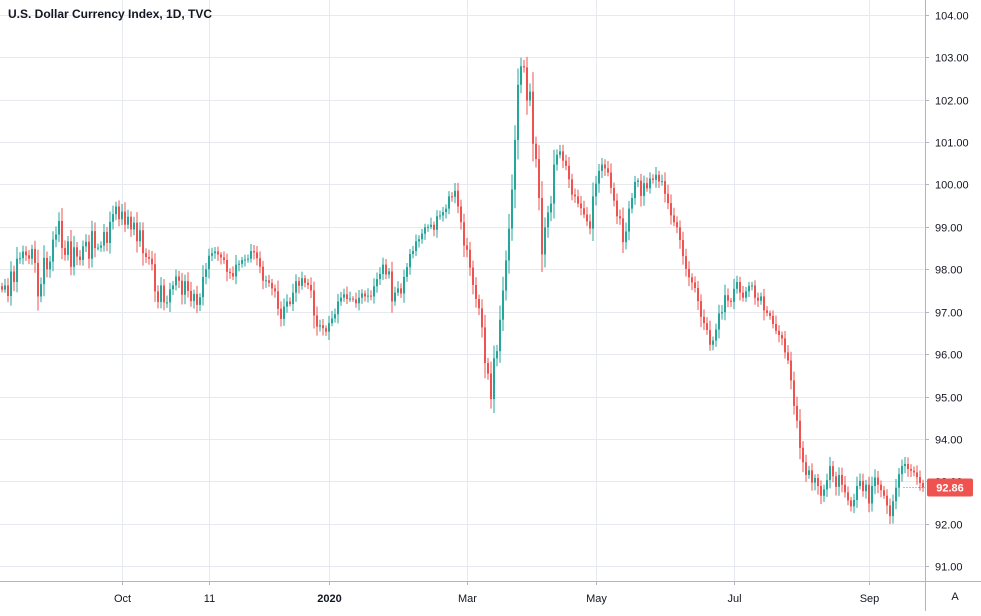 The width and height of the screenshot is (981, 616). I want to click on auto-scale-button-label: A, so click(955, 597).